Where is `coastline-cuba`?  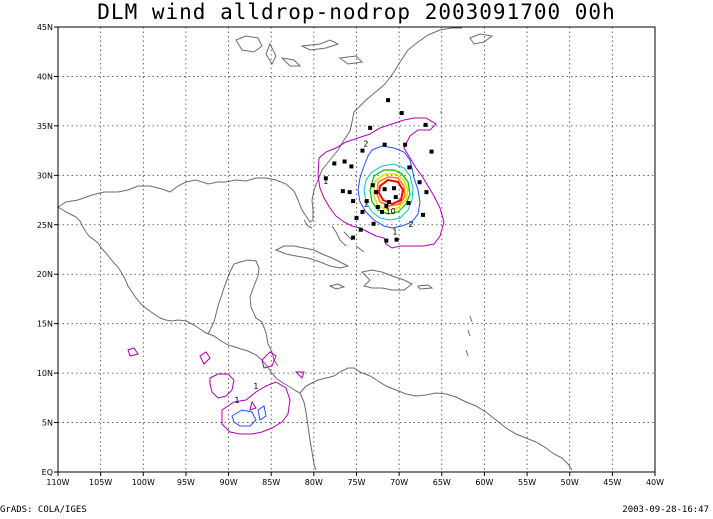
coastline-cuba is located at coordinates (312, 257).